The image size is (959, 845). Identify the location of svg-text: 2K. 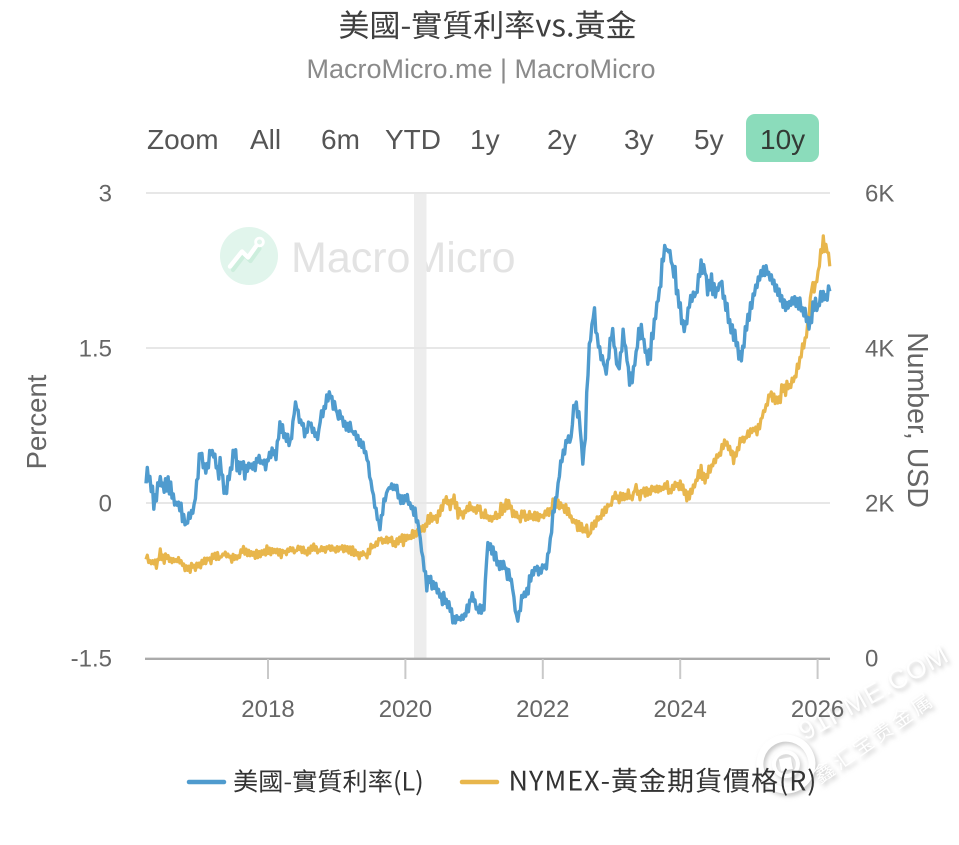
(879, 504).